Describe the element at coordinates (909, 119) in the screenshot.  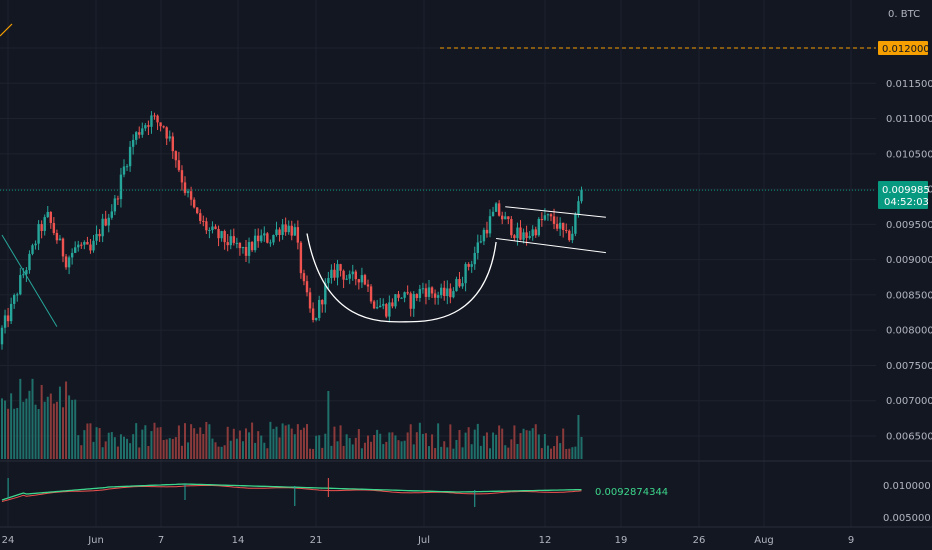
I see `price-tick-label: 0.011000` at that location.